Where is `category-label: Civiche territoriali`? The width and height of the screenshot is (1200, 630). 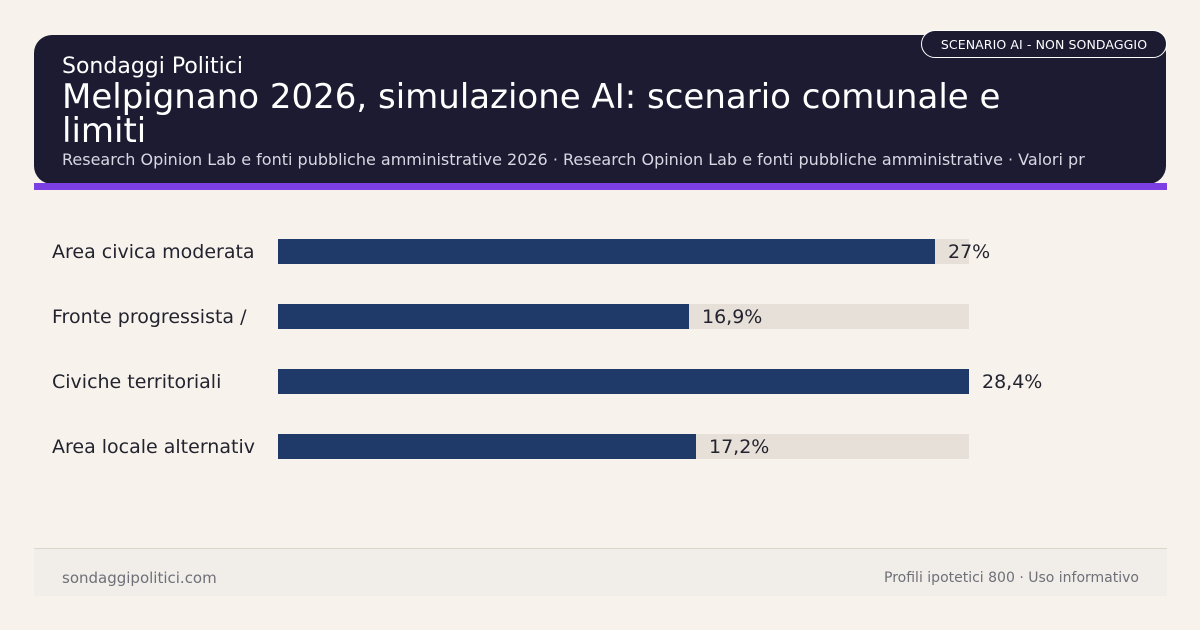 category-label: Civiche territoriali is located at coordinates (137, 382).